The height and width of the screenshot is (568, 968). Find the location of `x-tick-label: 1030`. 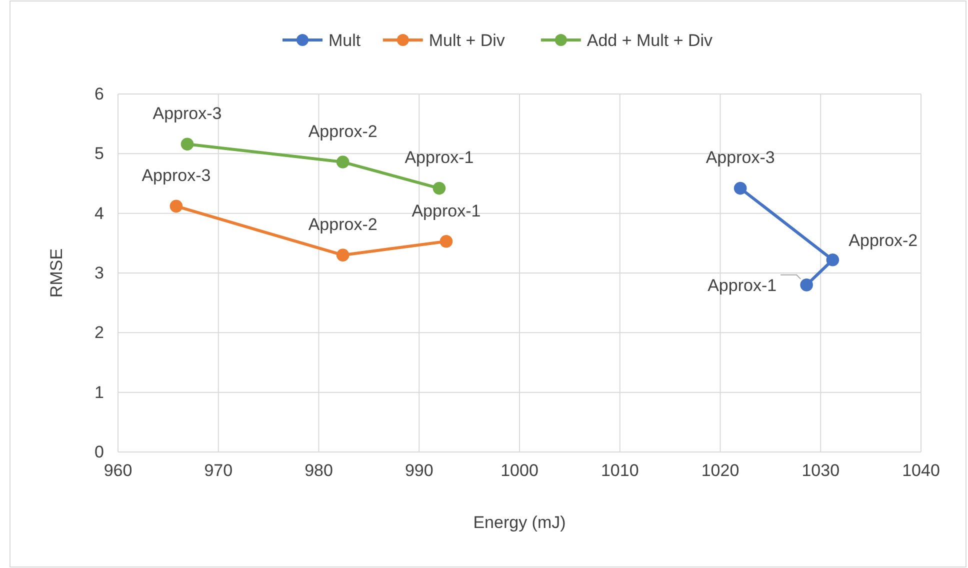

x-tick-label: 1030 is located at coordinates (821, 470).